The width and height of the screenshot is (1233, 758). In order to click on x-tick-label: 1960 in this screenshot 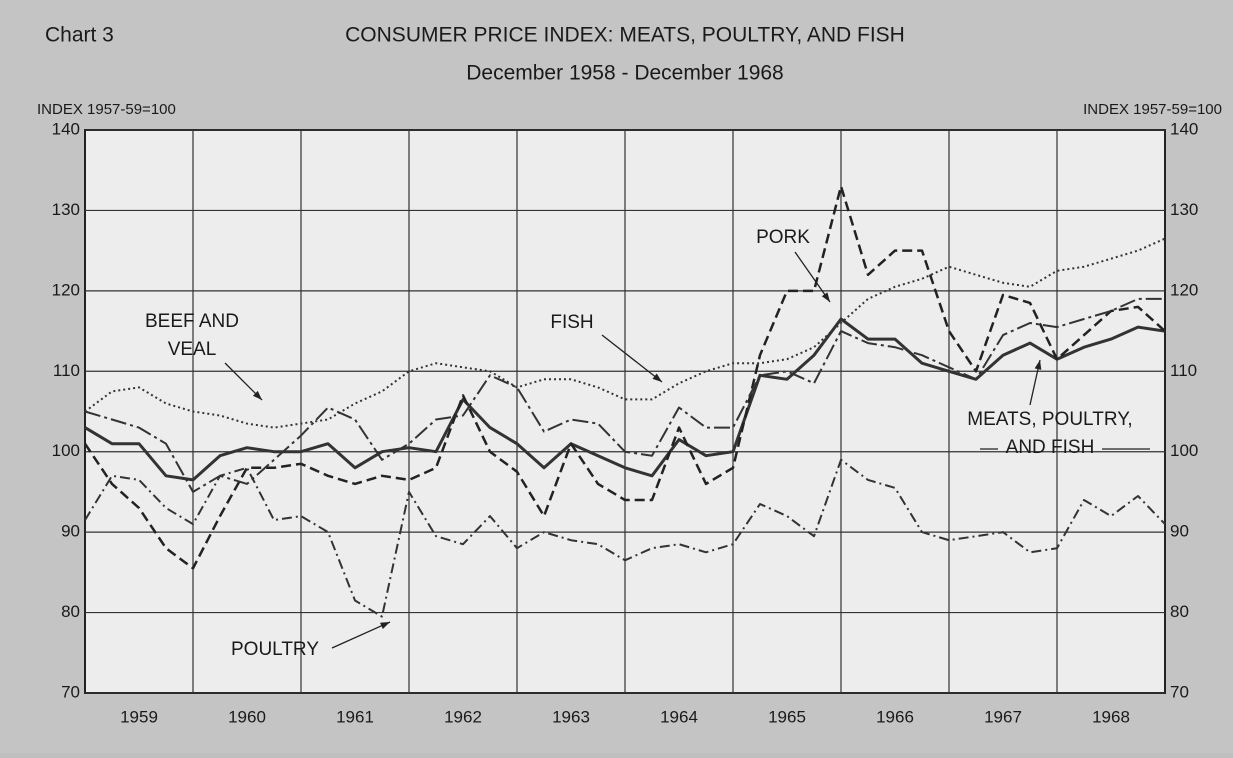, I will do `click(247, 716)`.